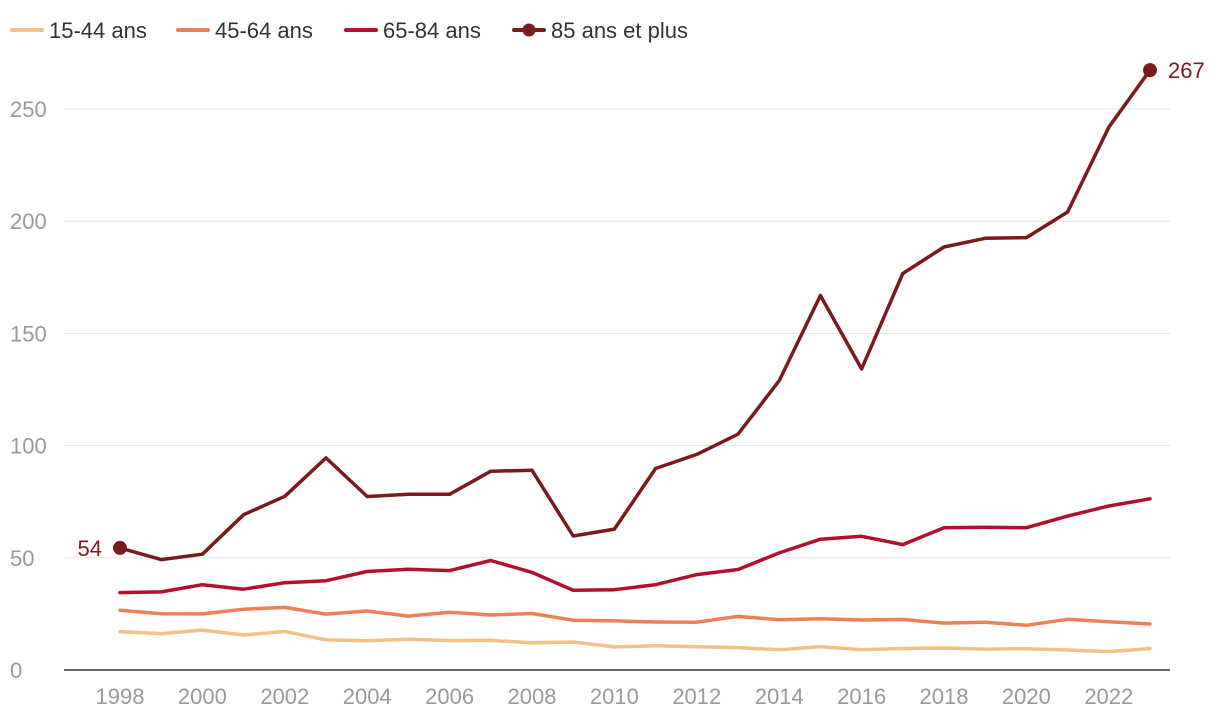 This screenshot has width=1220, height=722. What do you see at coordinates (635, 641) in the screenshot?
I see `series-line-15-44-ans` at bounding box center [635, 641].